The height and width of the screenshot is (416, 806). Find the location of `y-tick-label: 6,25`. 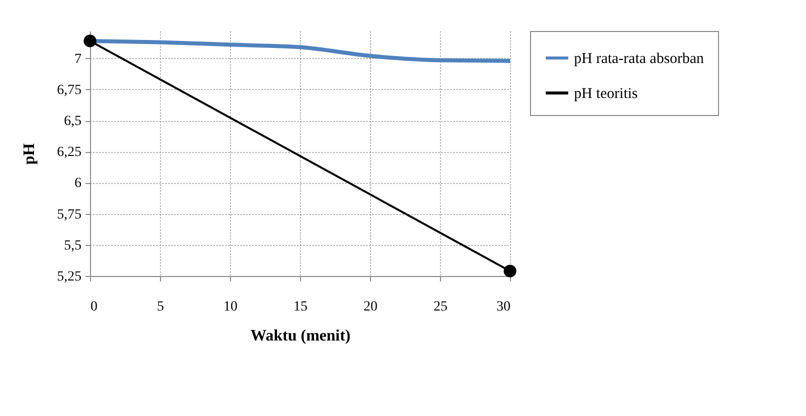

y-tick-label: 6,25 is located at coordinates (69, 152).